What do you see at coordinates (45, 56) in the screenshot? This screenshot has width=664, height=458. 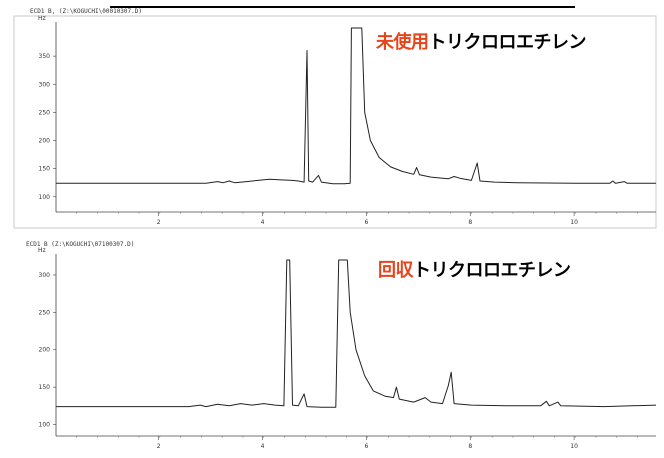 I see `y-tick-label: 350` at bounding box center [45, 56].